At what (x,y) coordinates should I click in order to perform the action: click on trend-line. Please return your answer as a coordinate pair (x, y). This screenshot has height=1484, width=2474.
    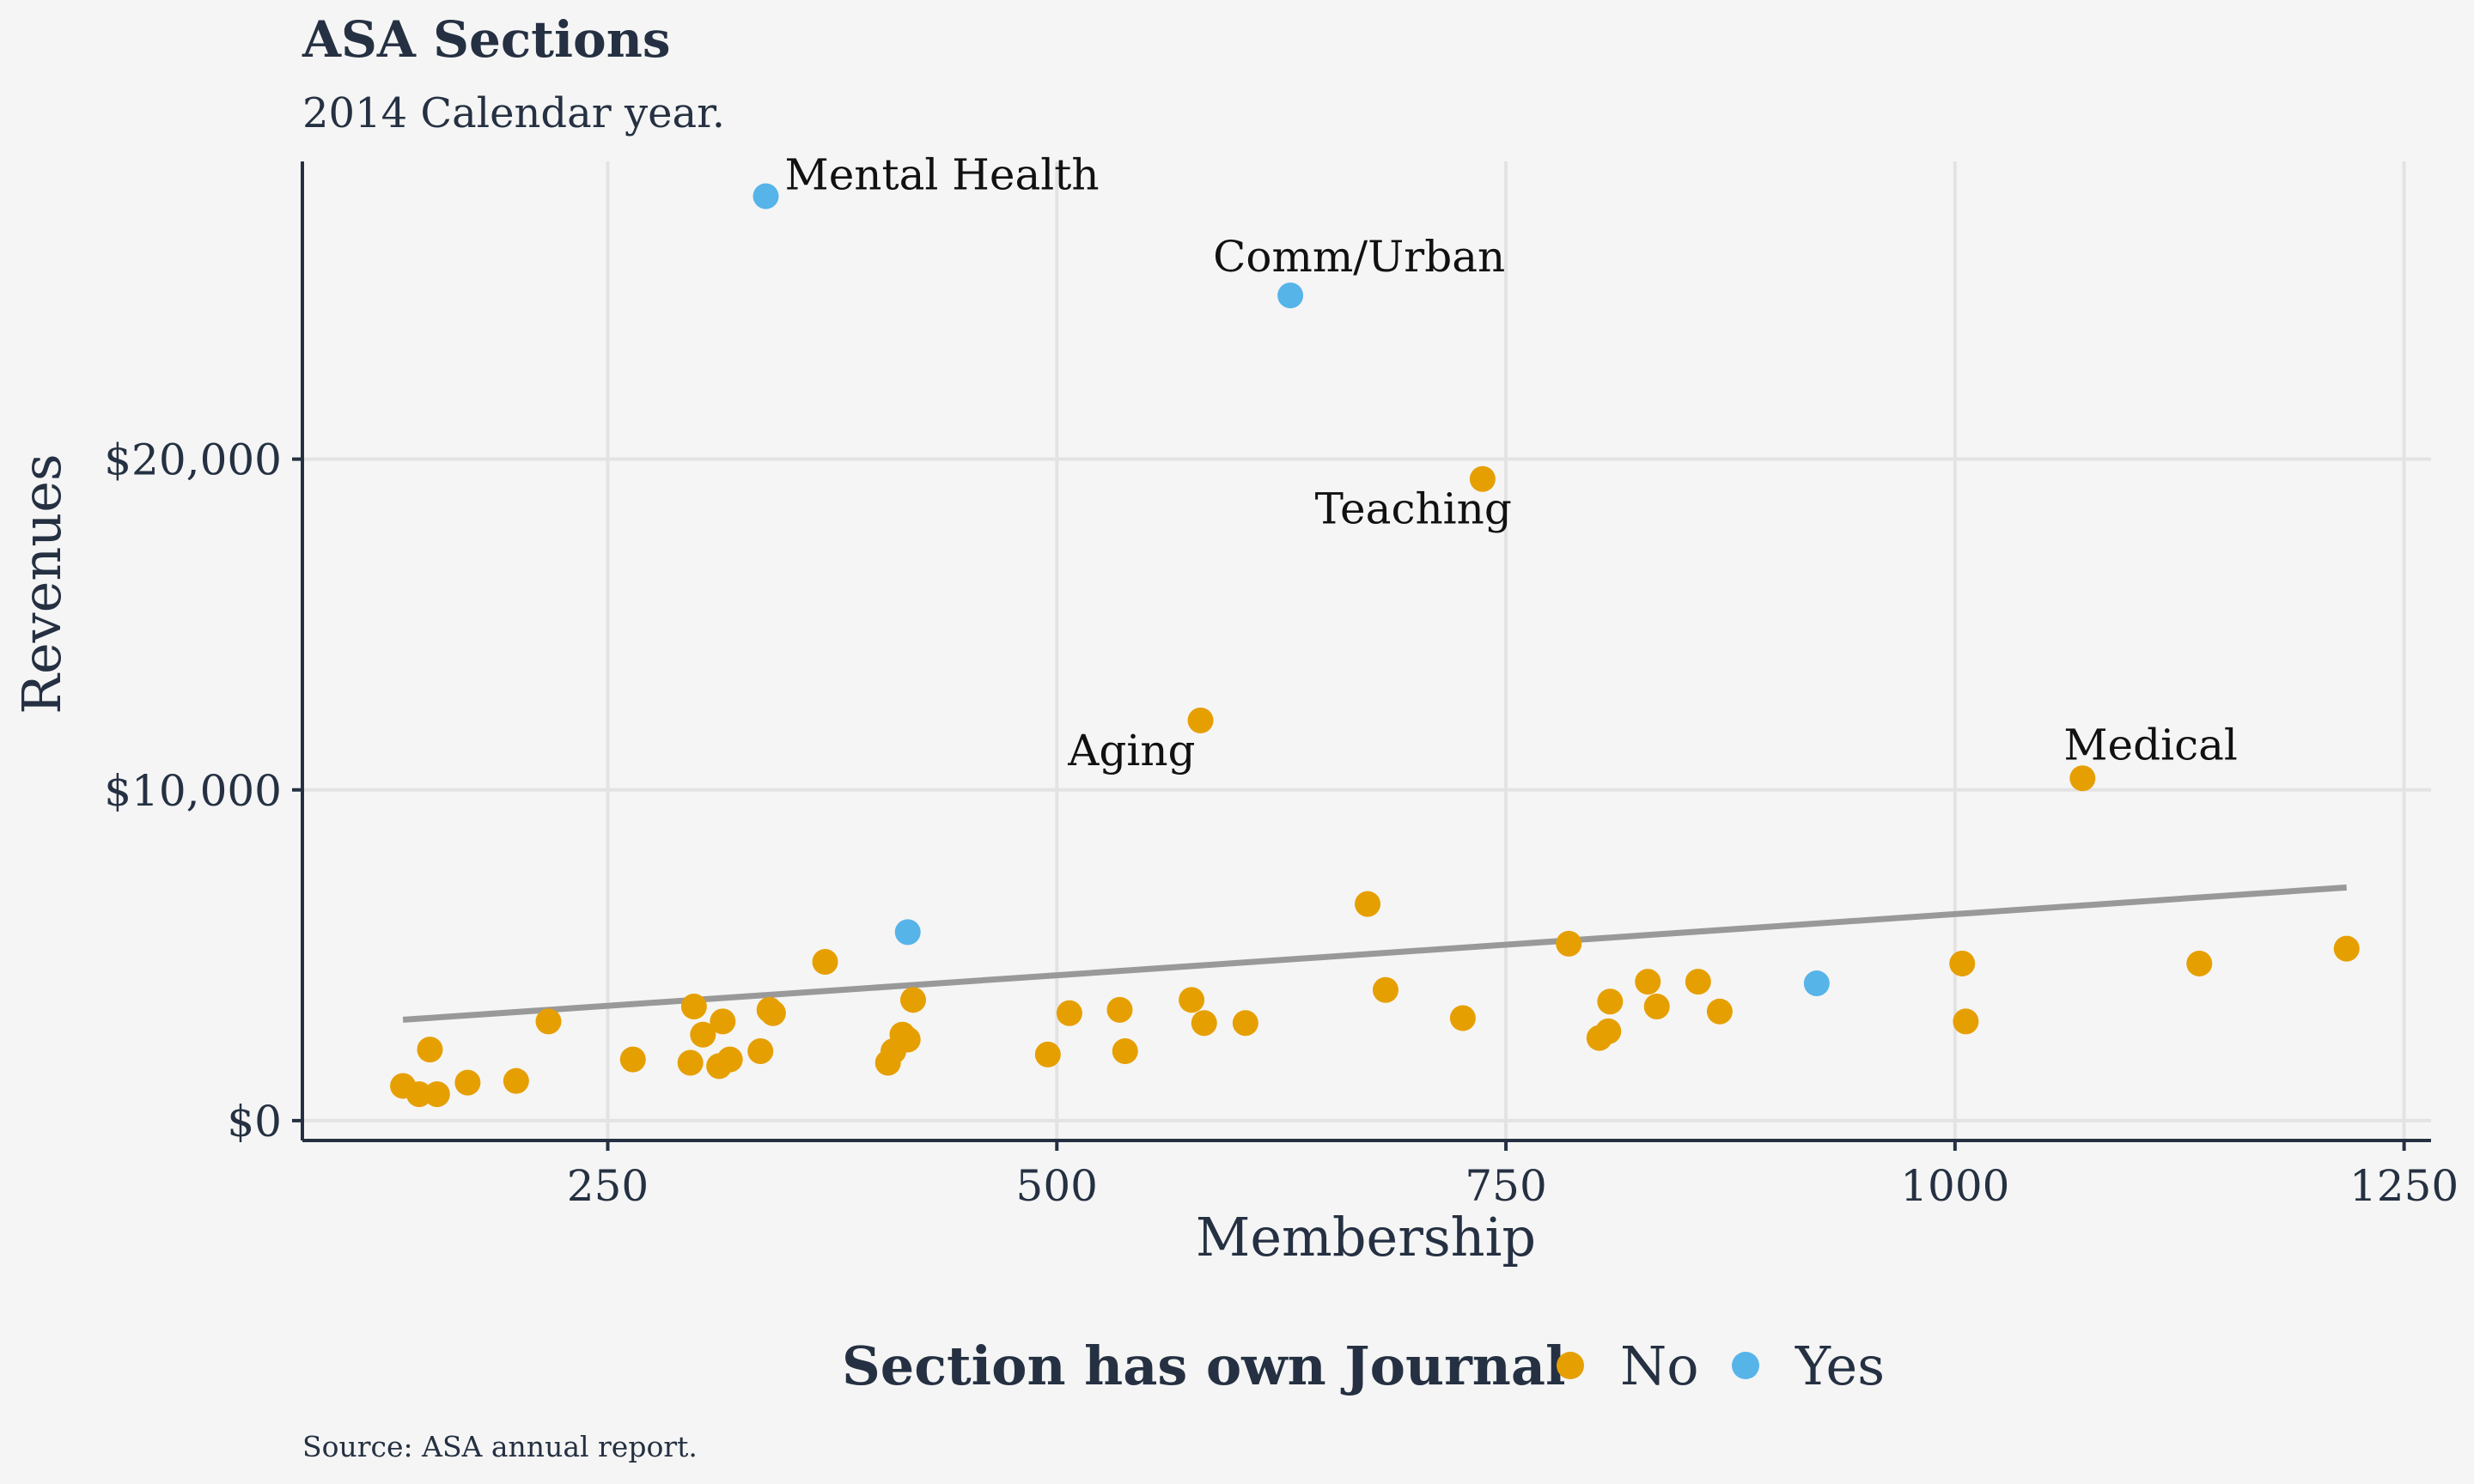
    Looking at the image, I should click on (1374, 954).